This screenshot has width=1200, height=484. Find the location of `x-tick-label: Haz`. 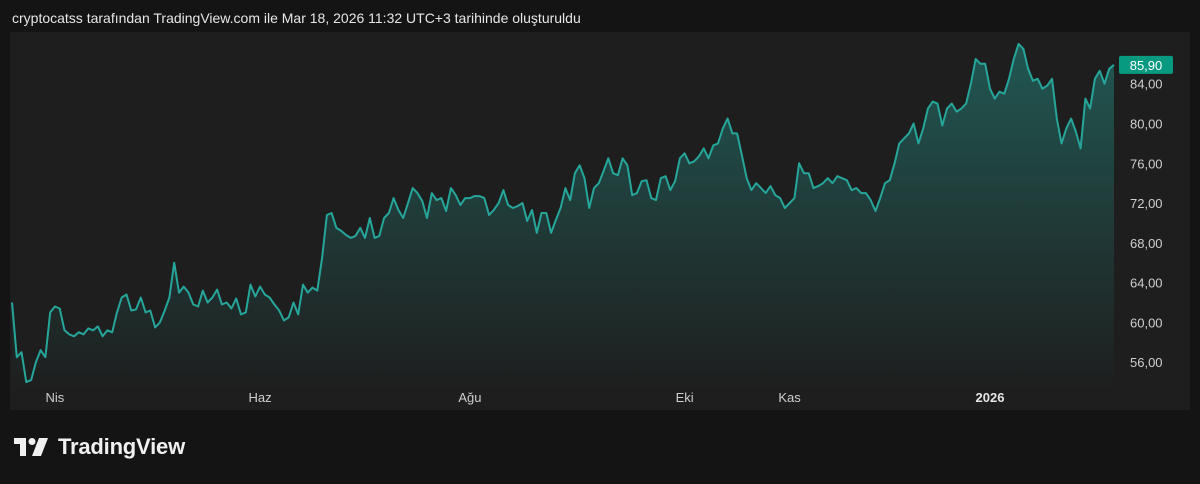

x-tick-label: Haz is located at coordinates (260, 397).